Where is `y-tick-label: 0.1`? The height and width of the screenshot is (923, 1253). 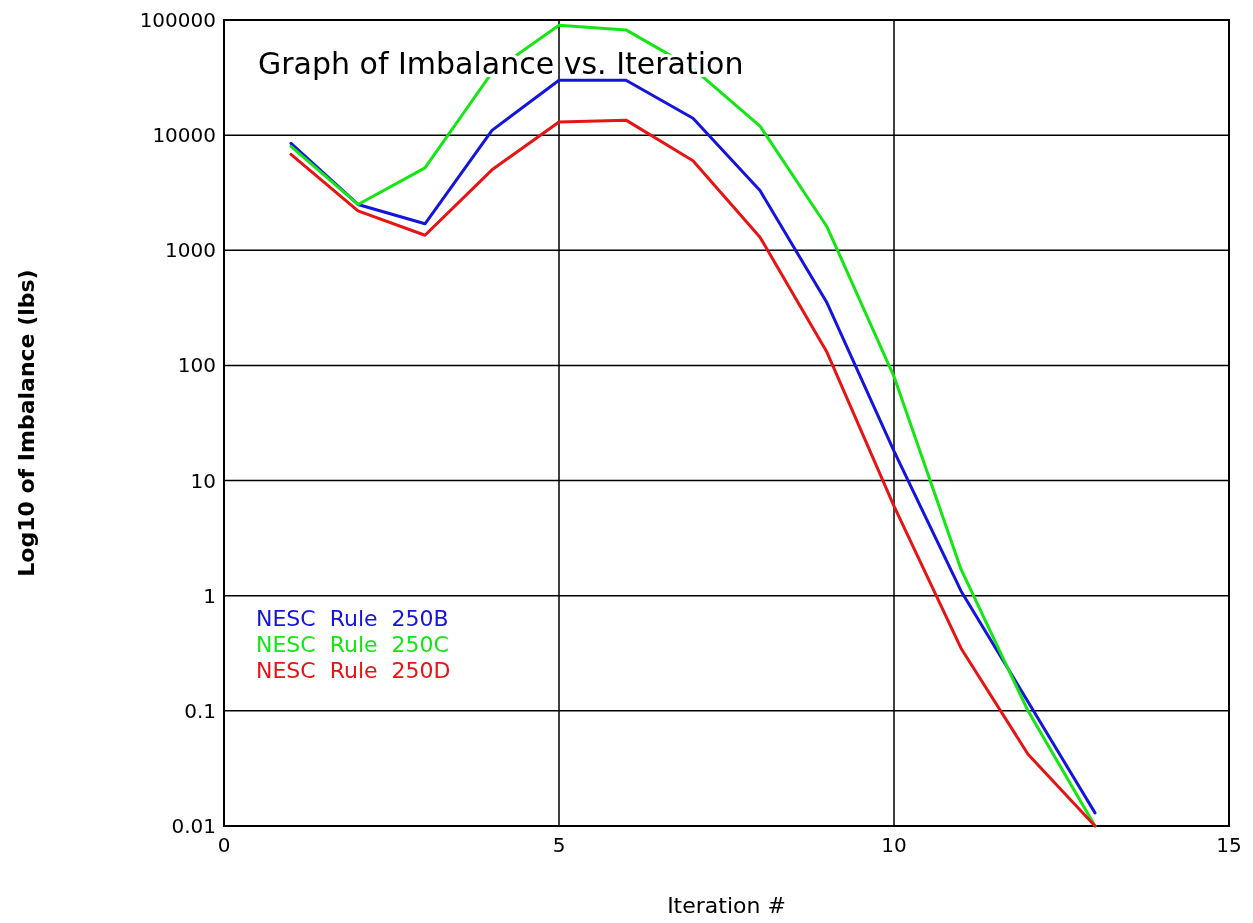
y-tick-label: 0.1 is located at coordinates (200, 710).